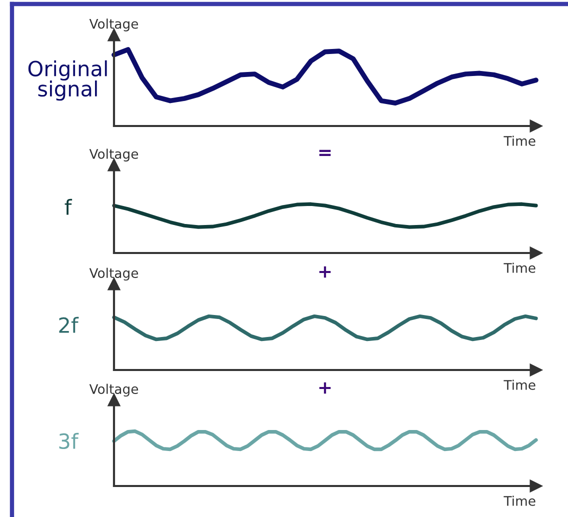  Describe the element at coordinates (69, 324) in the screenshot. I see `chart-title: 2f` at that location.